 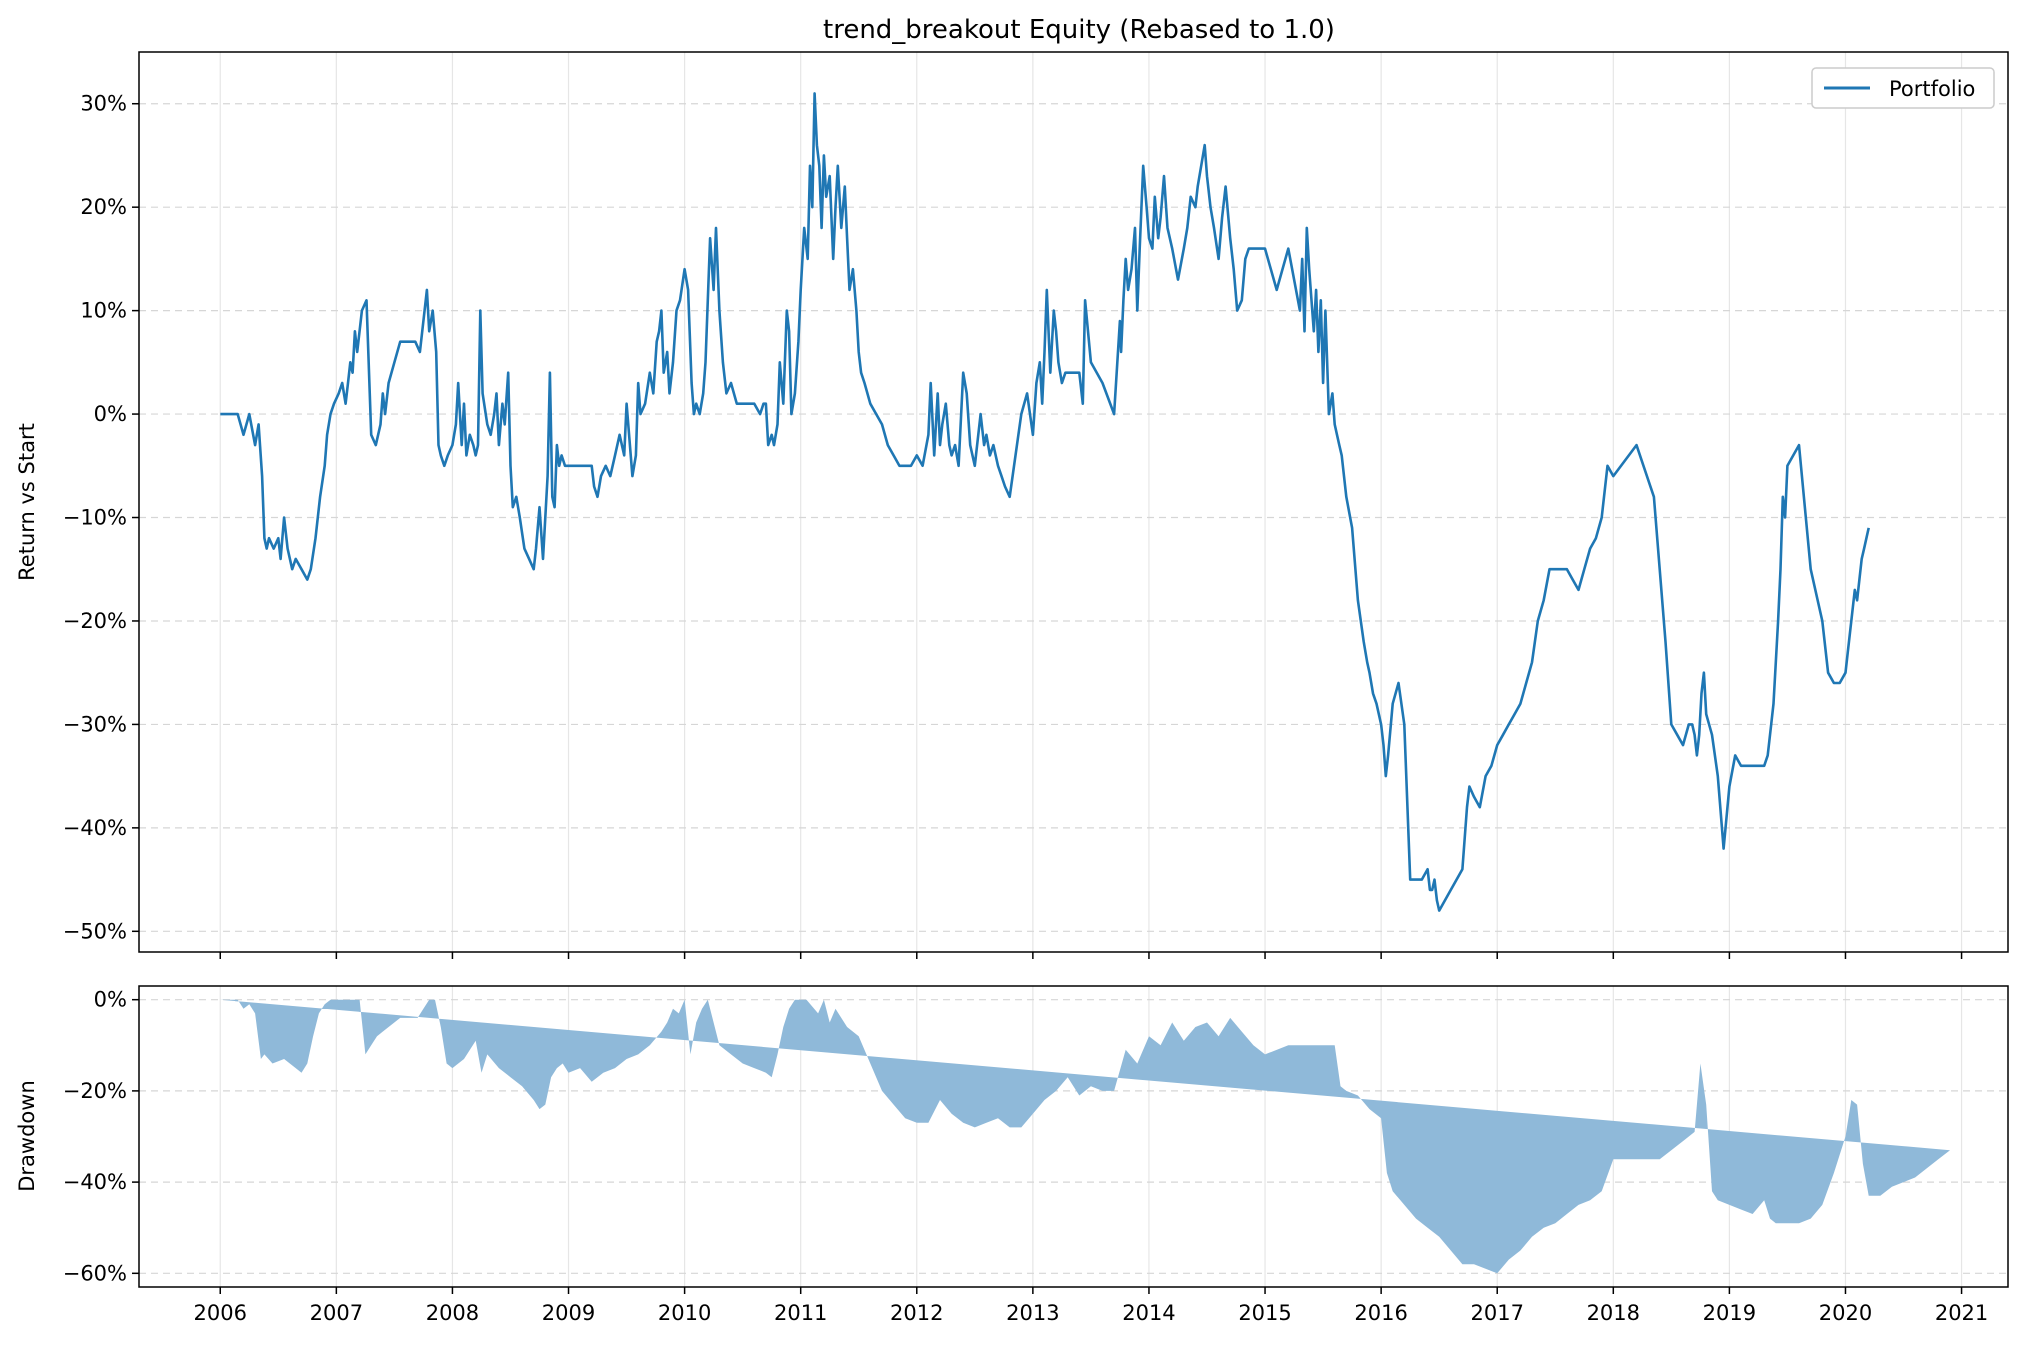 I want to click on xtick-label-2012: 2012, so click(x=916, y=1313).